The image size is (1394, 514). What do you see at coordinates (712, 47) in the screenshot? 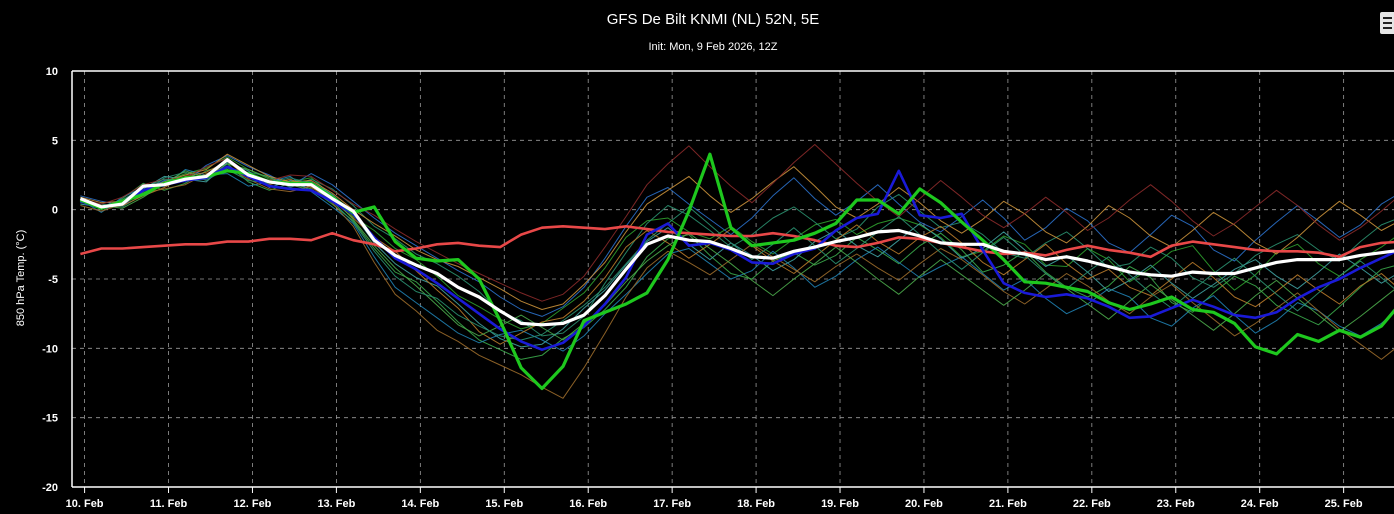
I see `chart-subtitle: Init: Mon, 9 Feb 2026, 12Z` at bounding box center [712, 47].